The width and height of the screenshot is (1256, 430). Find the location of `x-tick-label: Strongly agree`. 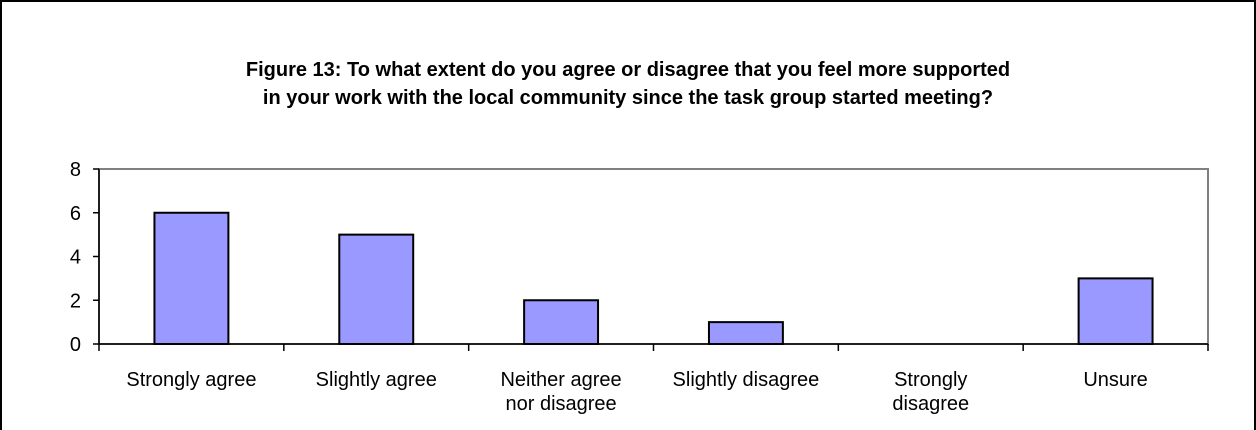

x-tick-label: Strongly agree is located at coordinates (191, 380).